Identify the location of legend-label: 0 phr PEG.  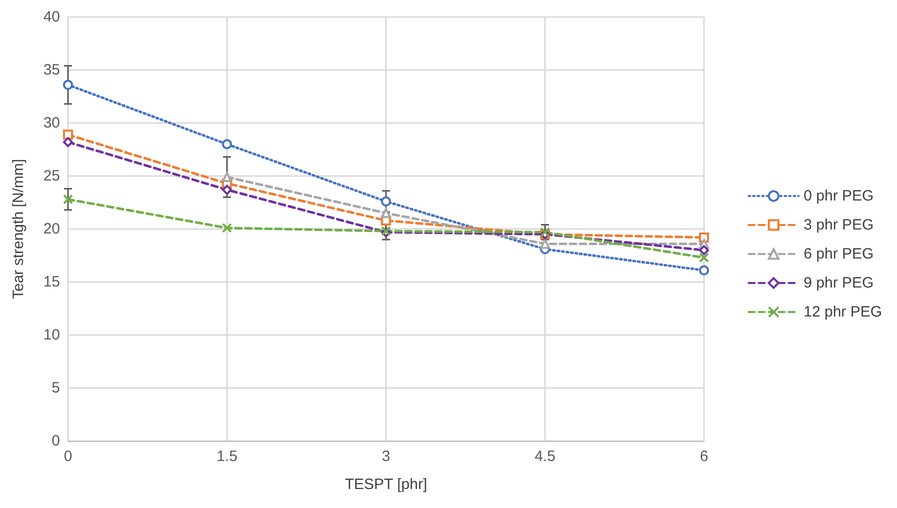
(839, 196).